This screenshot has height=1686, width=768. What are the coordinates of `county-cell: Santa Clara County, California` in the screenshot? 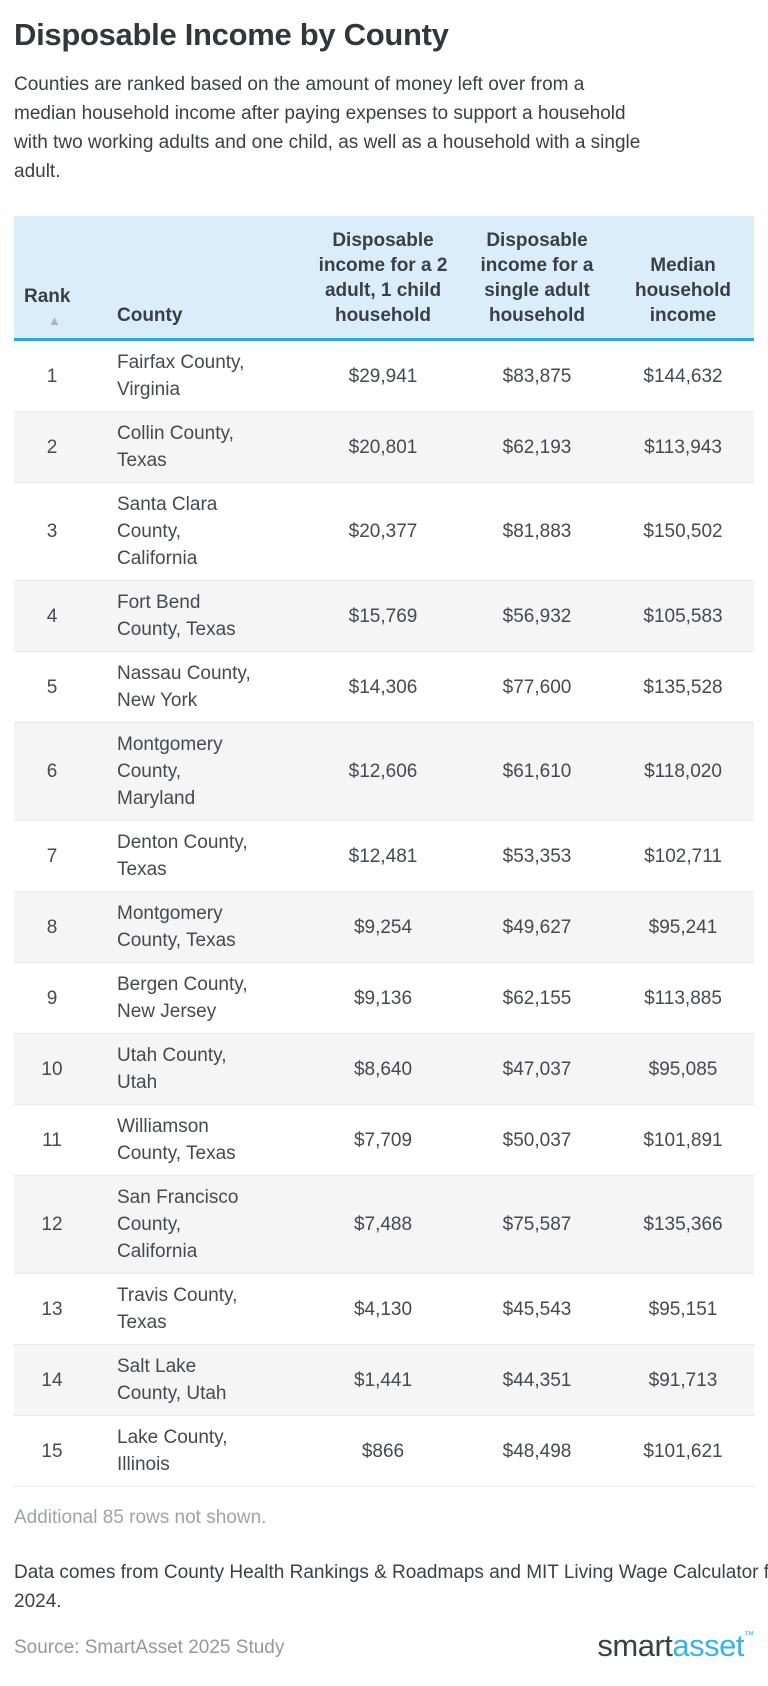 It's located at (167, 531).